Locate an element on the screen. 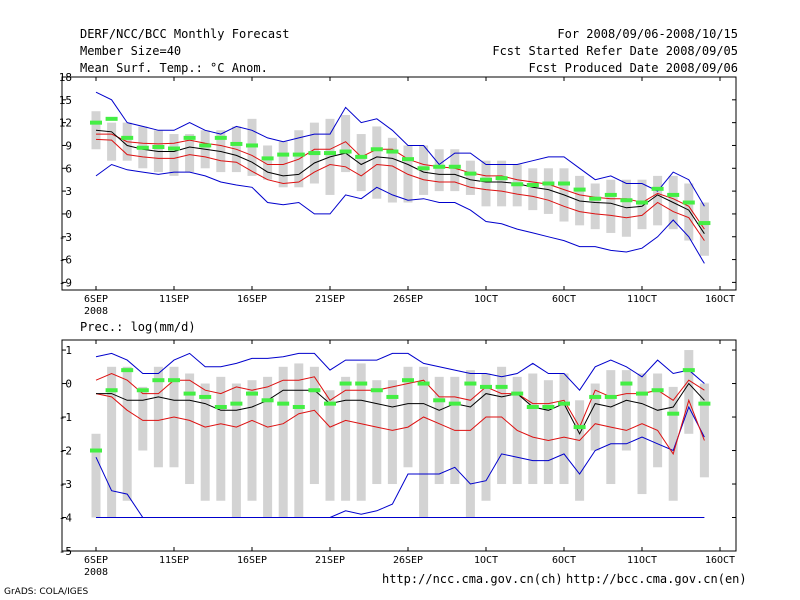 Image resolution: width=800 pixels, height=600 pixels. y-tick-label: -4 is located at coordinates (66, 518).